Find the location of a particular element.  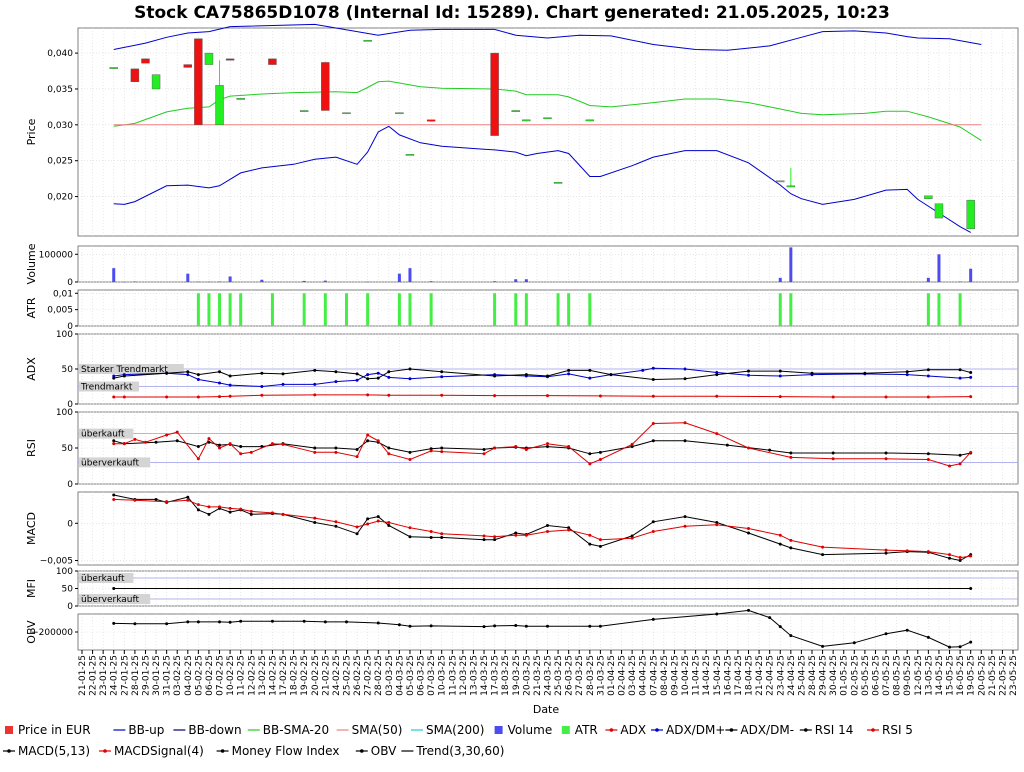

x-tick-label: 10-03-25 is located at coordinates (443, 675).